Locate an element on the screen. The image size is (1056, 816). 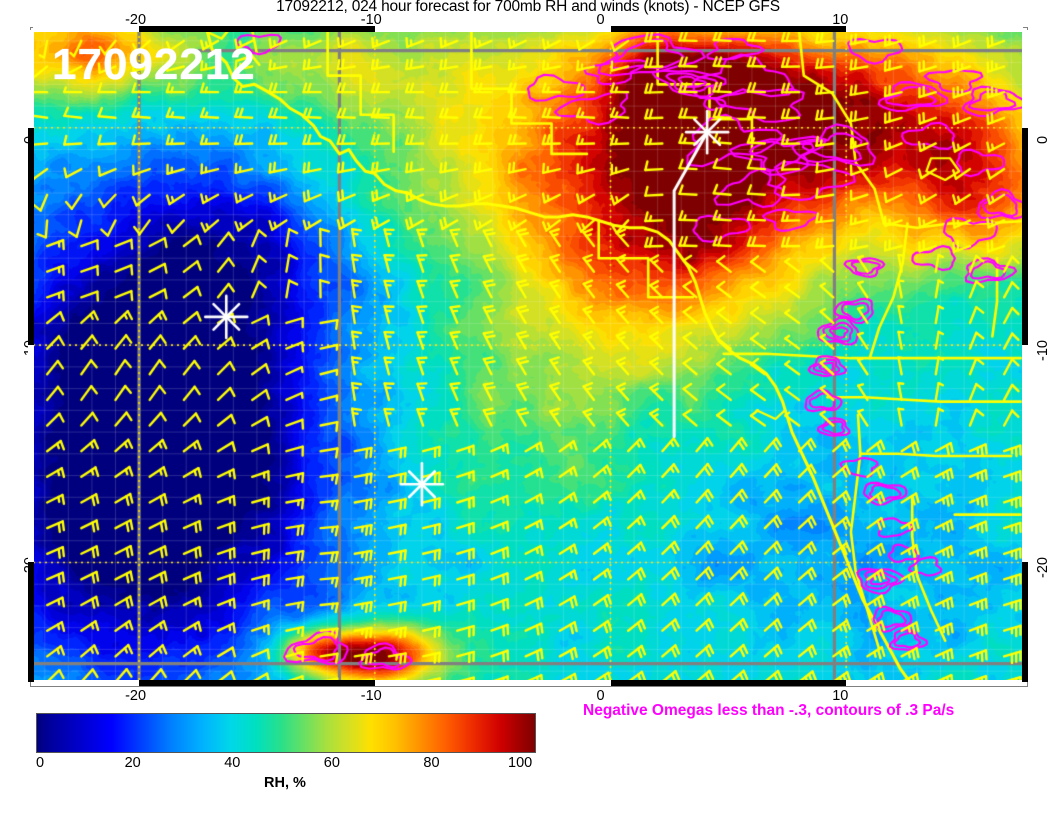
colorbar-tick: 0 is located at coordinates (40, 763).